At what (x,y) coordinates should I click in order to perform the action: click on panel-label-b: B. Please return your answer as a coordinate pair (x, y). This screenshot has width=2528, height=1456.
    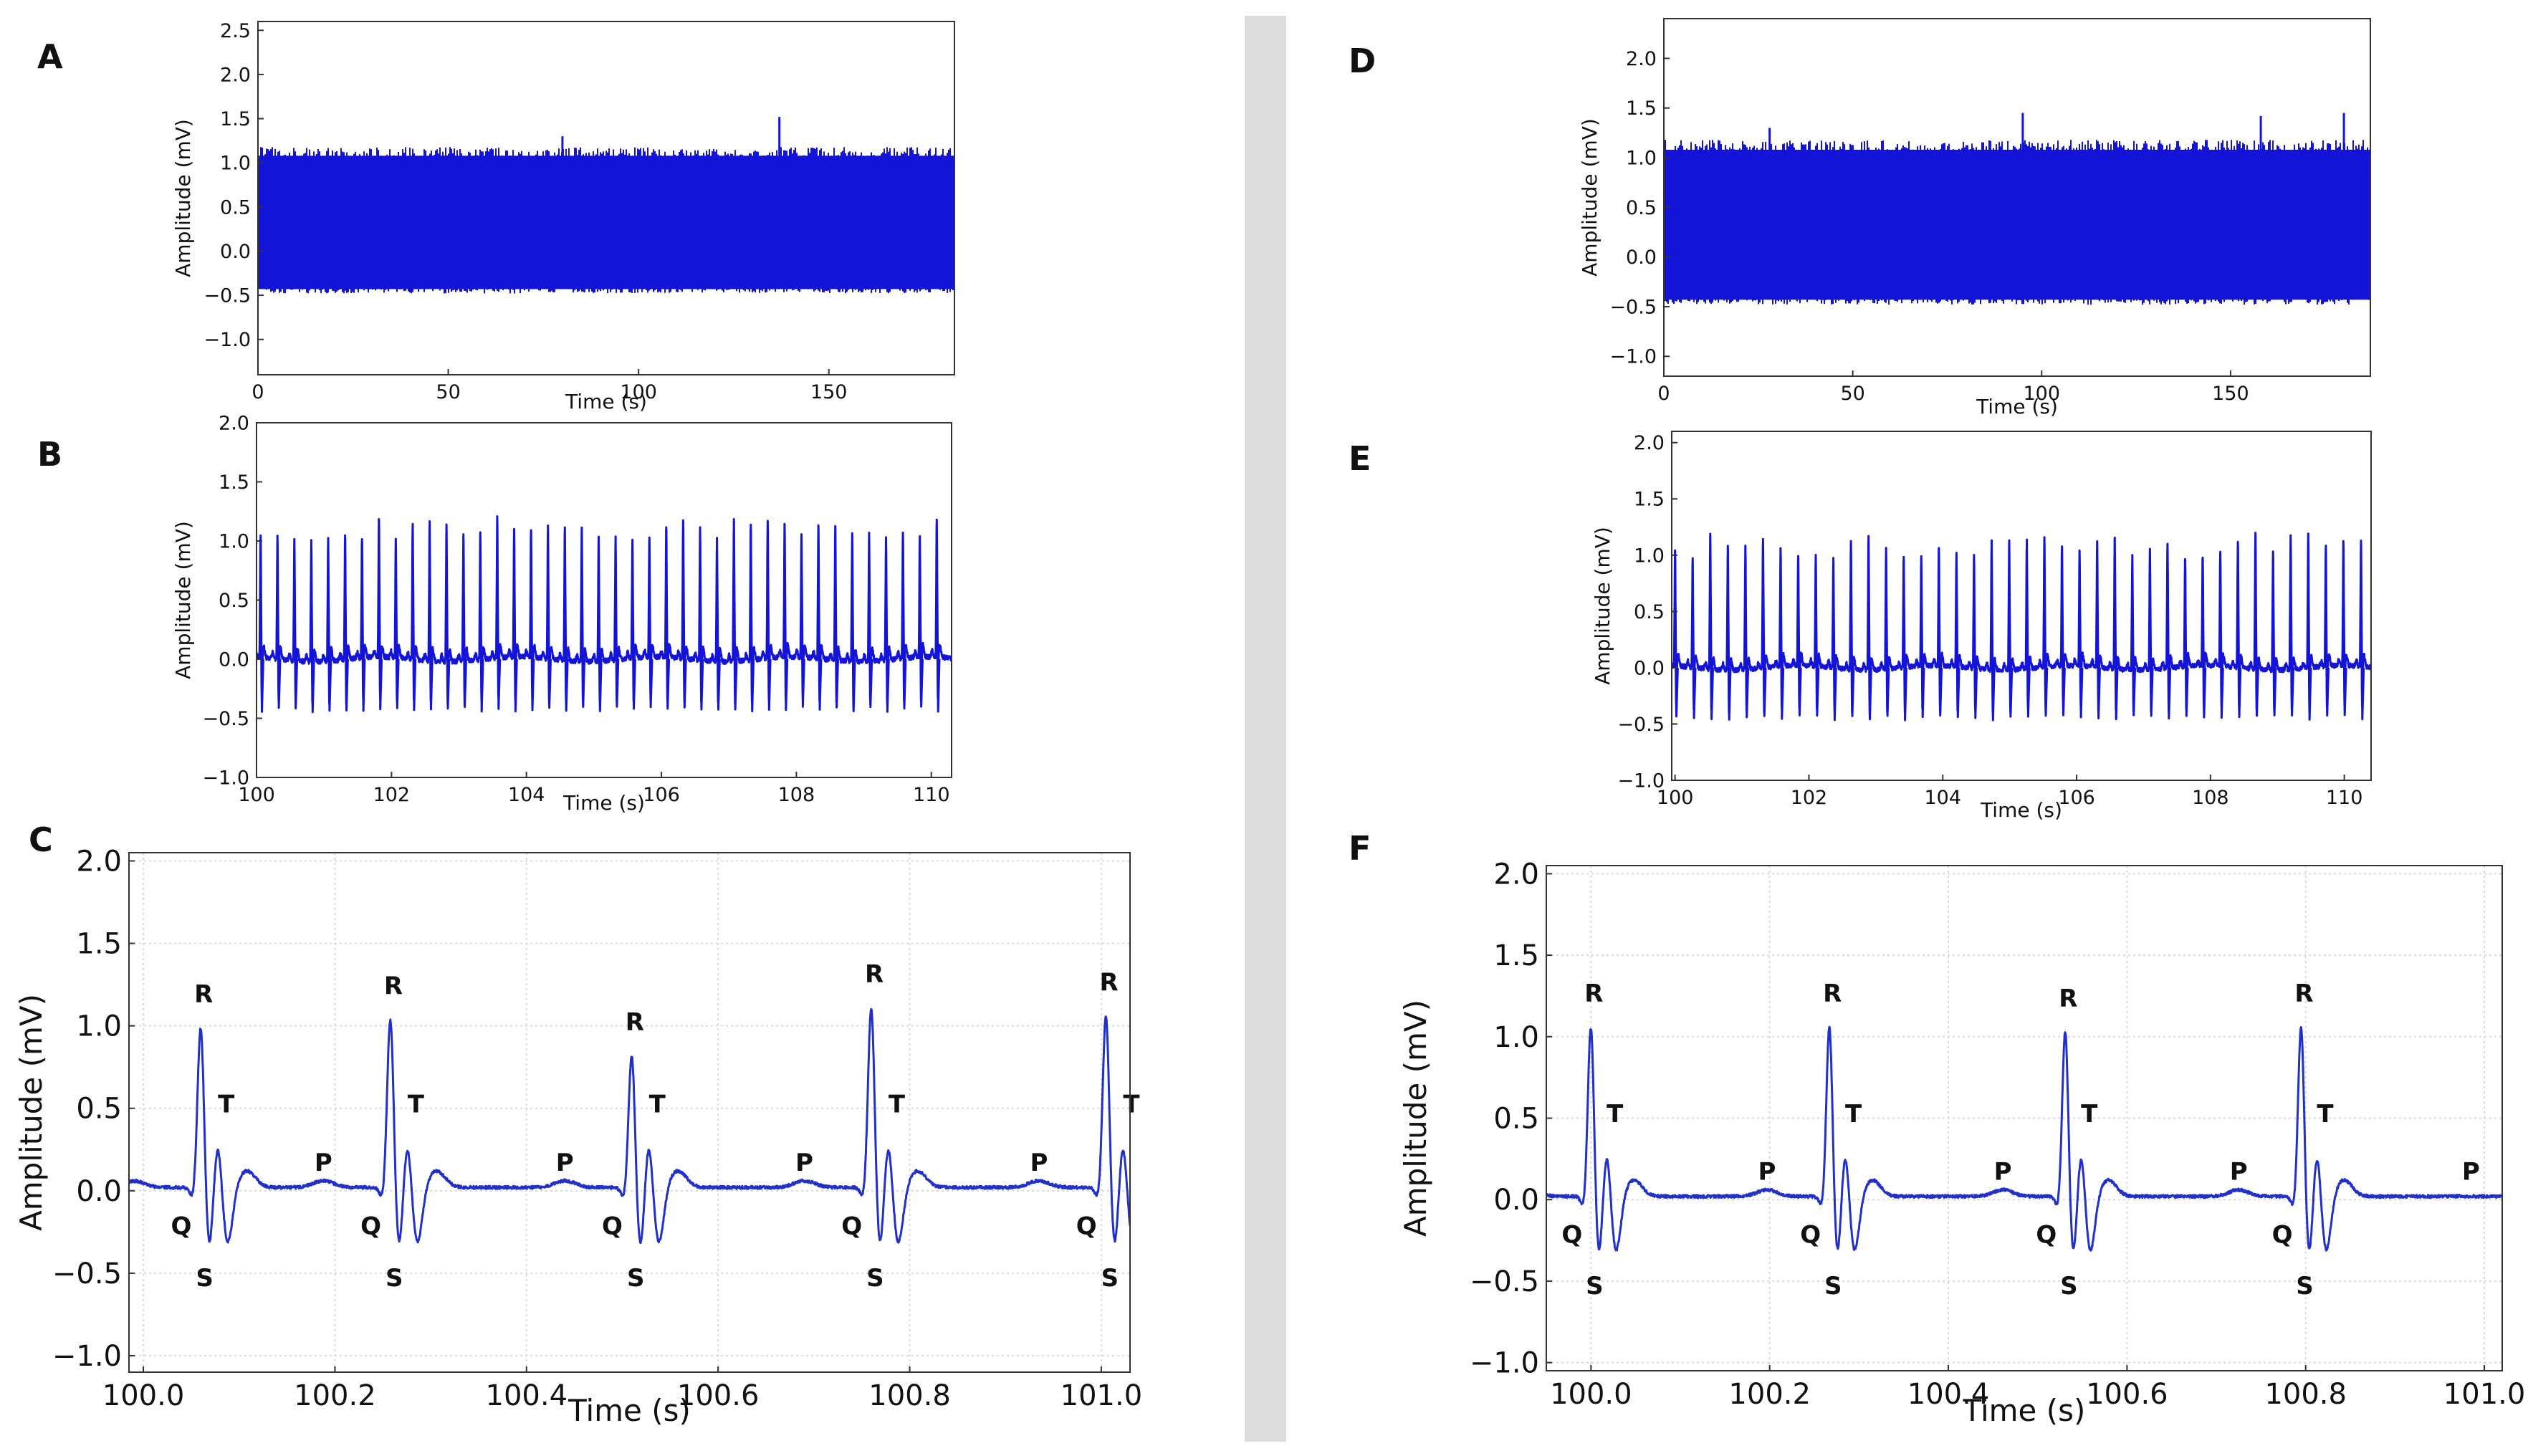
    Looking at the image, I should click on (50, 454).